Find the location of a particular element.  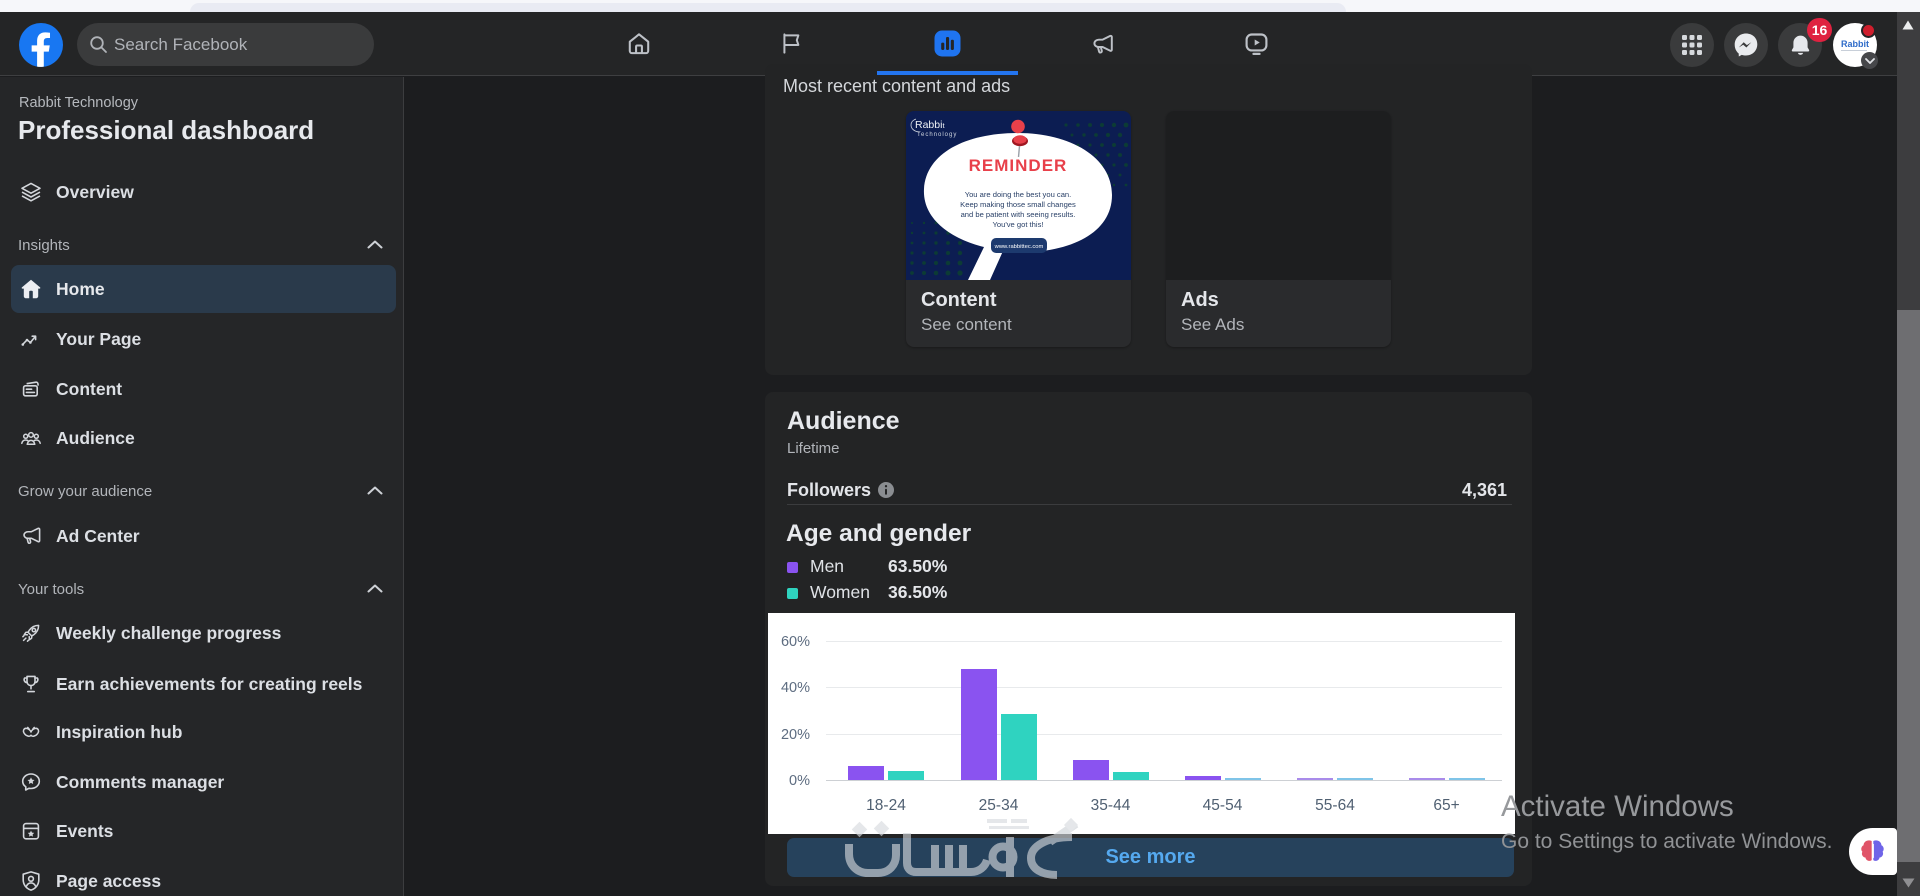

svg-text: REMINDER is located at coordinates (1018, 165).